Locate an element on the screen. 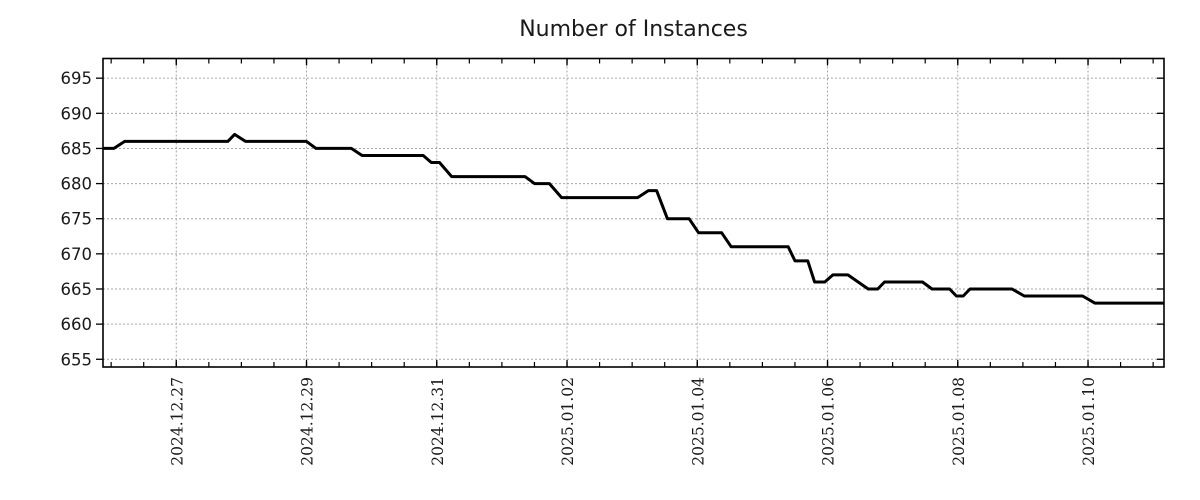 The width and height of the screenshot is (1200, 500). x-tick-label: 2025.01.02 is located at coordinates (568, 421).